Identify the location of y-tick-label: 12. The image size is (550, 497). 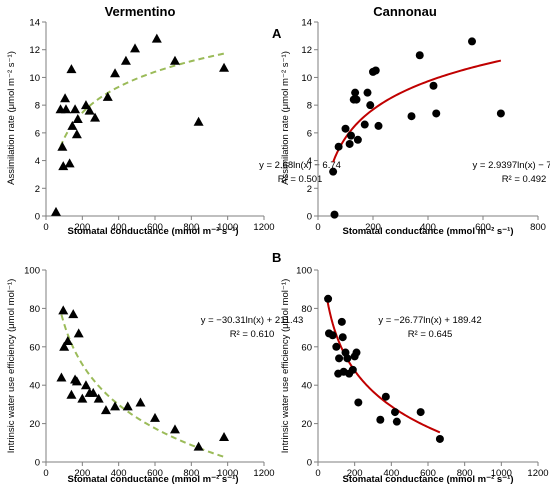
(34, 50).